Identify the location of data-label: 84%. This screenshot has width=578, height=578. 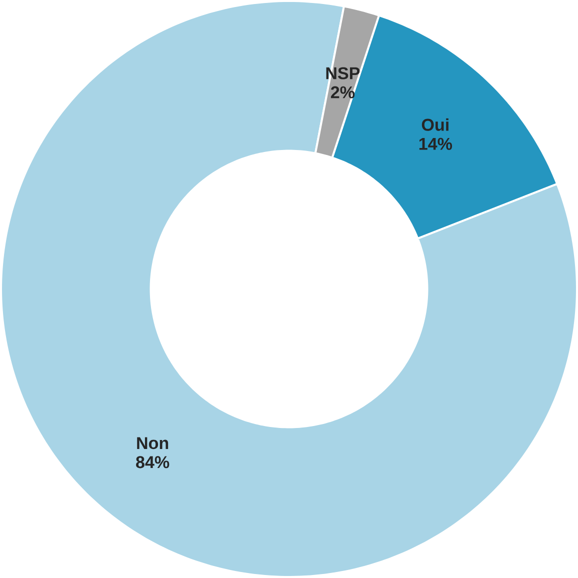
(153, 462).